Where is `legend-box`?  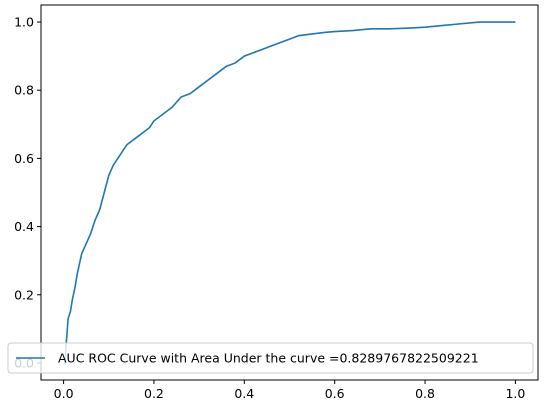
legend-box is located at coordinates (270, 358).